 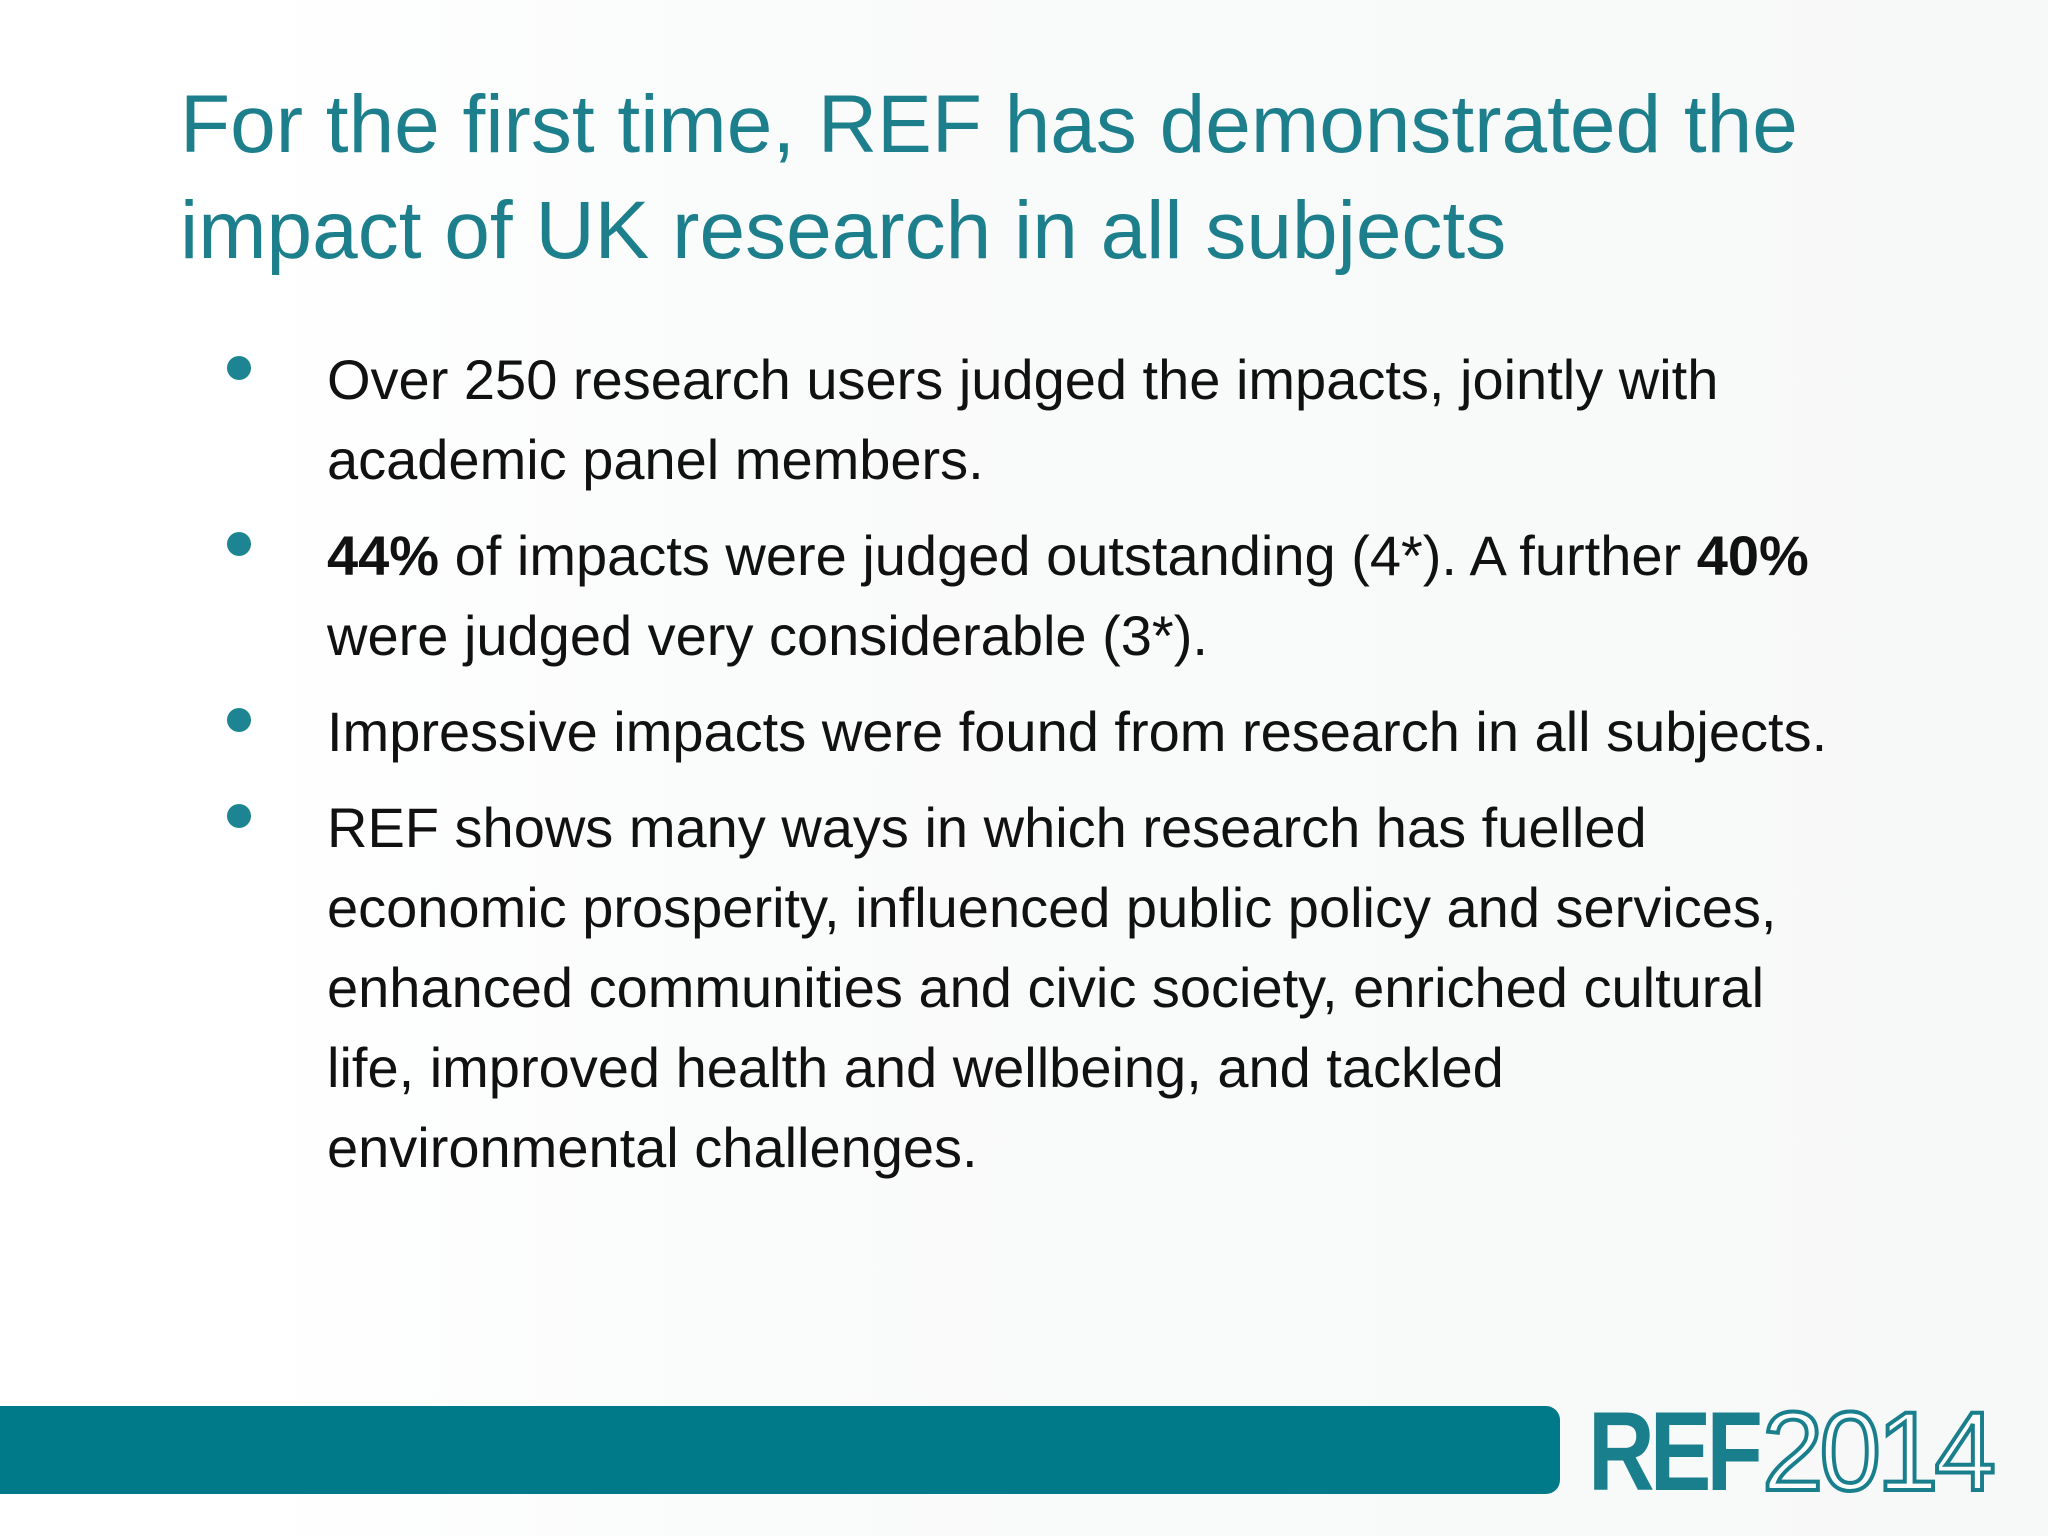 What do you see at coordinates (383, 555) in the screenshot?
I see `outstanding-percent: 44%` at bounding box center [383, 555].